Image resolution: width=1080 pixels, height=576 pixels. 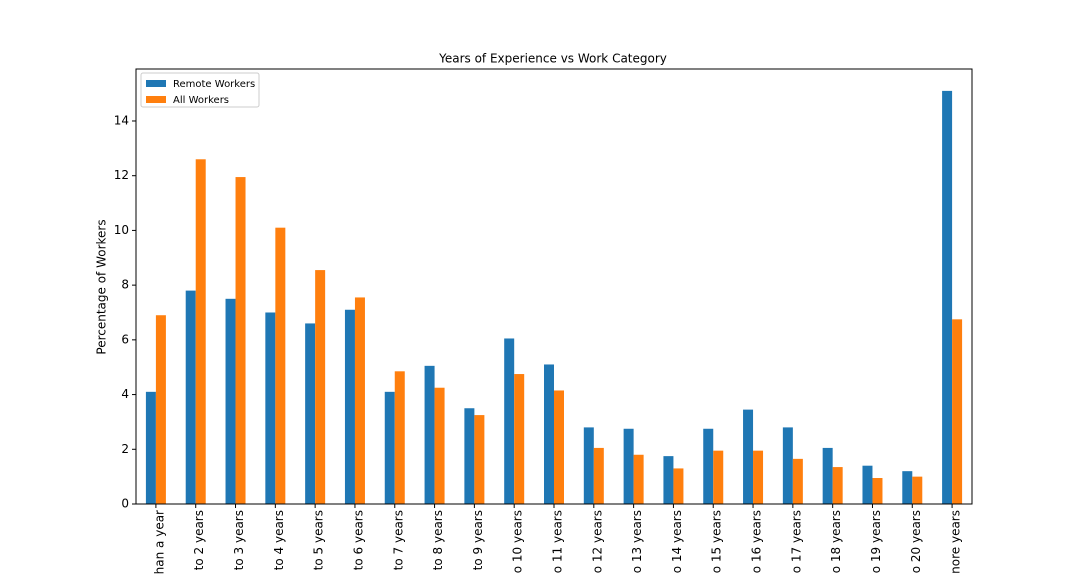 What do you see at coordinates (125, 449) in the screenshot?
I see `y-tick-label: 2` at bounding box center [125, 449].